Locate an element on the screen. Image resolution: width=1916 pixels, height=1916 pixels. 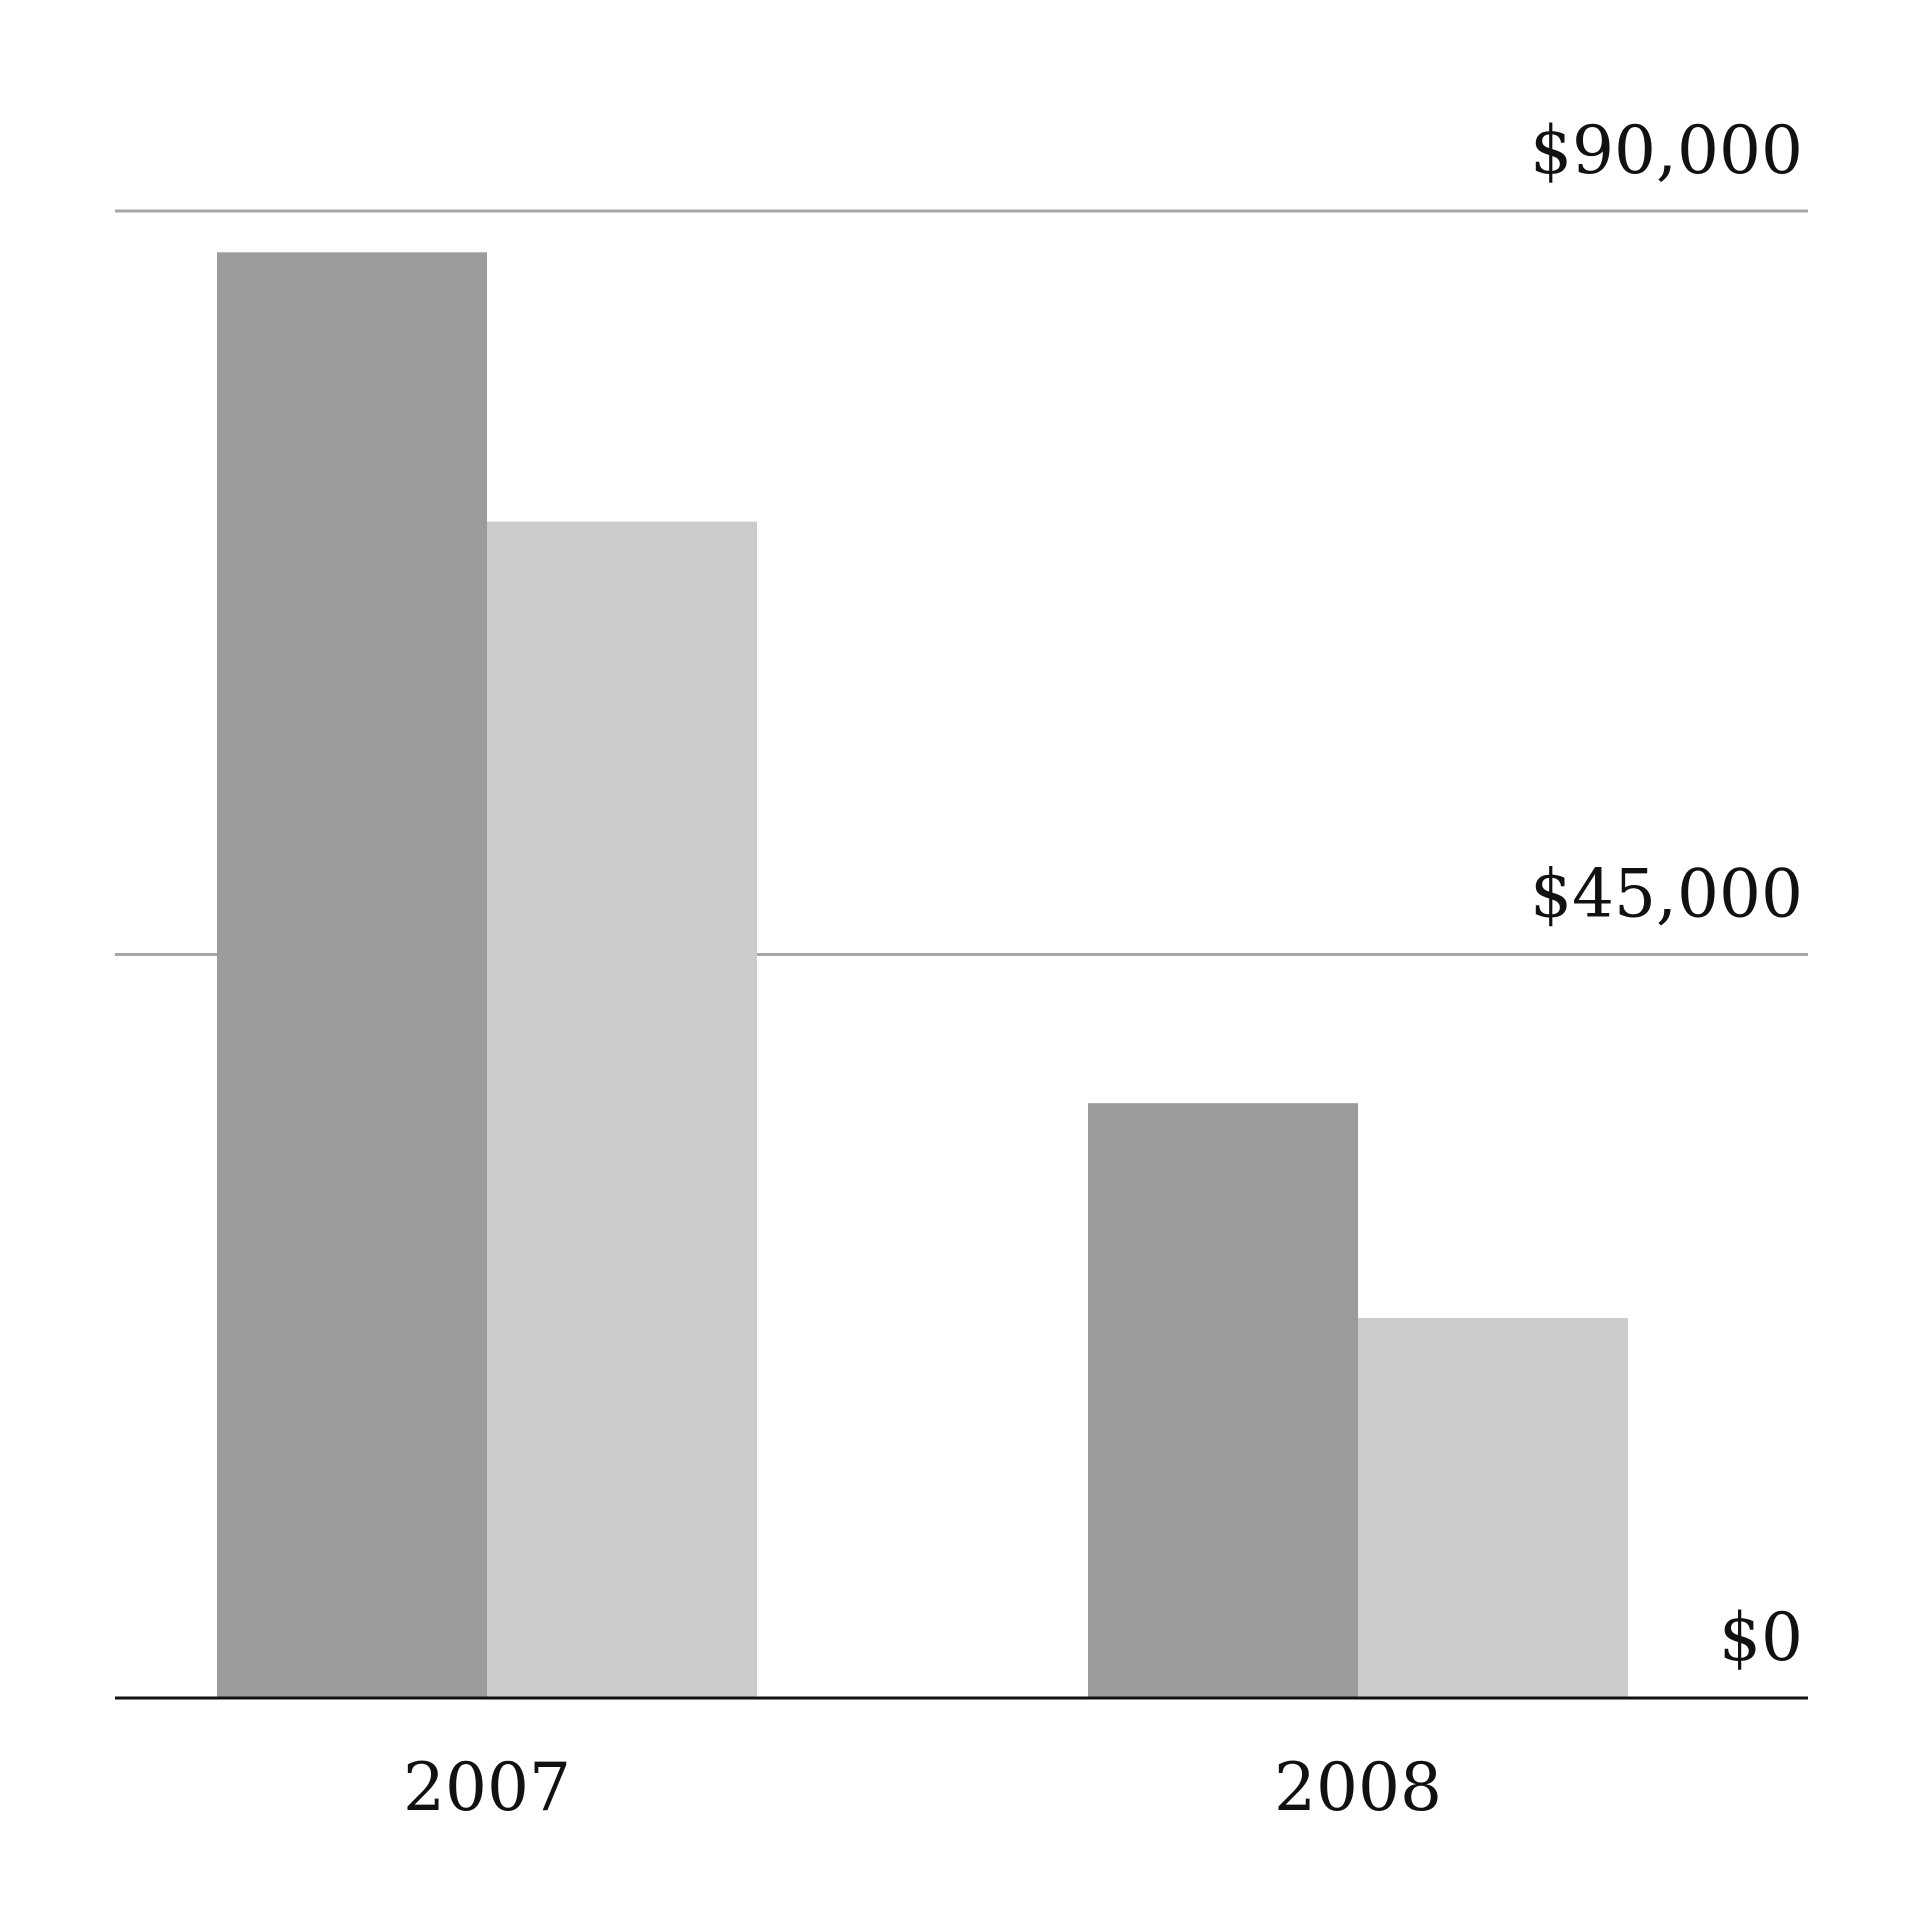
y-tick-label: $0 is located at coordinates (1761, 1637).